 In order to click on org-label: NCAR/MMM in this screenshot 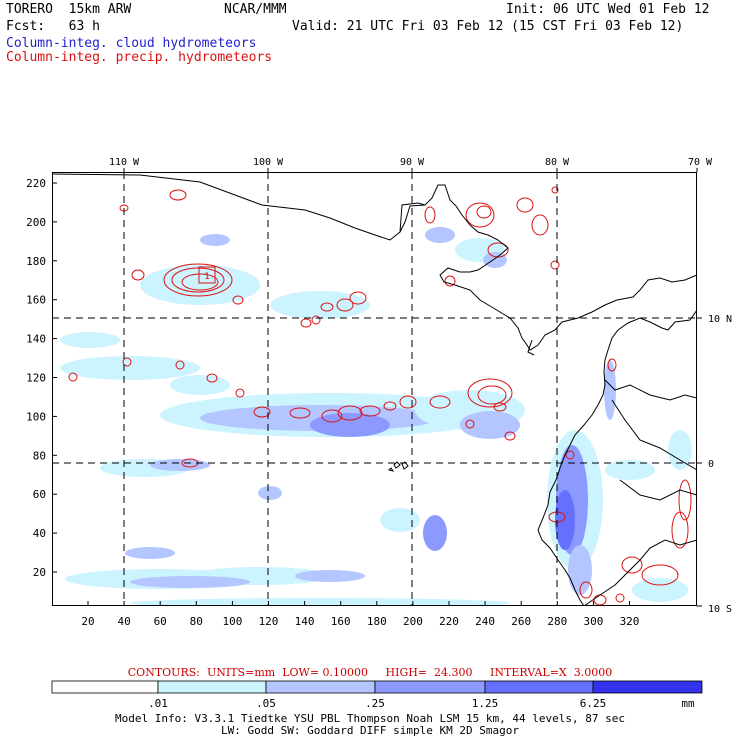, I will do `click(255, 9)`.